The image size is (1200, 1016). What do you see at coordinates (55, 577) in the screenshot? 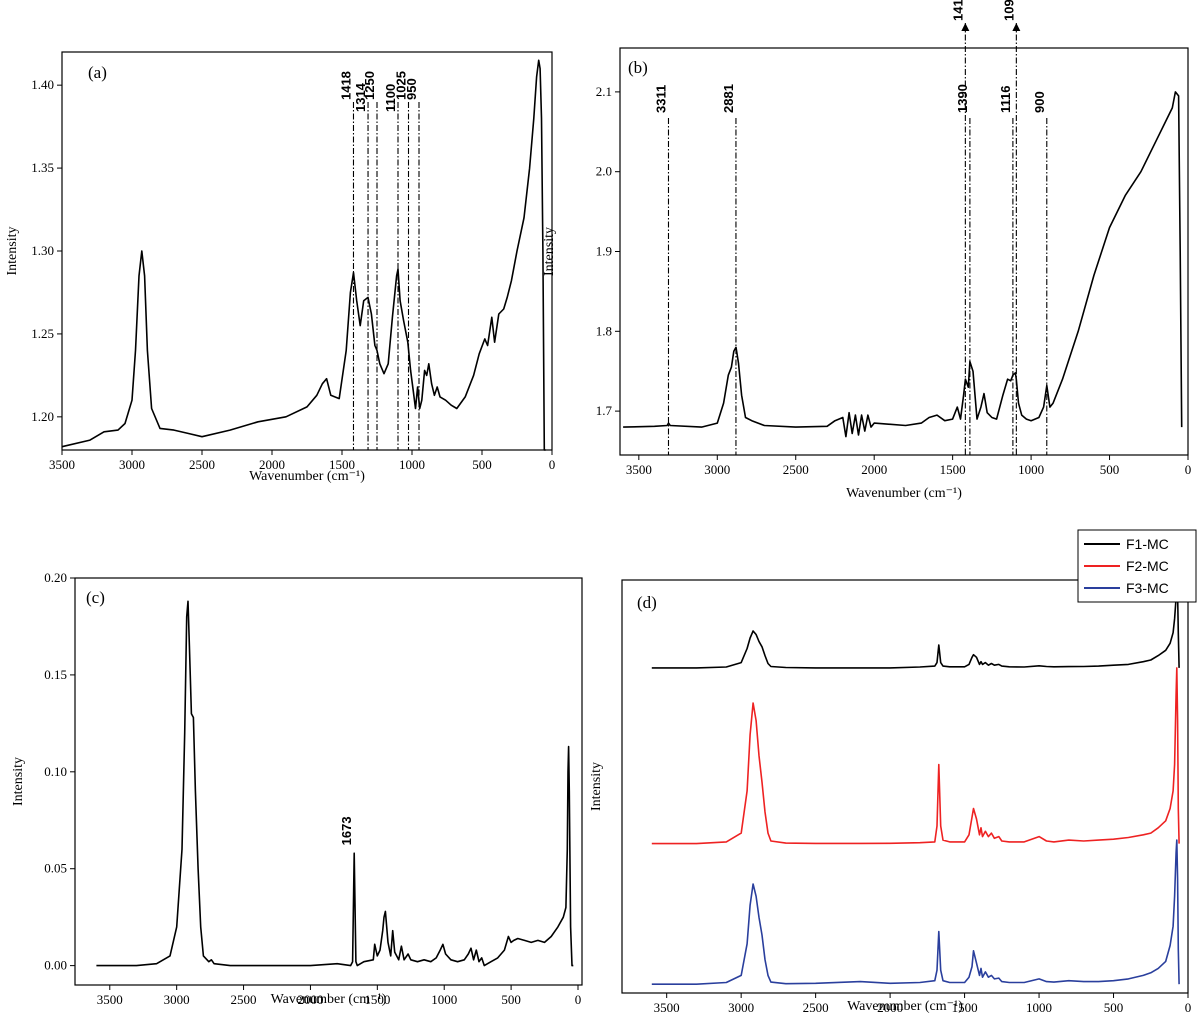
I see `y-tick-label: 0.20` at bounding box center [55, 577].